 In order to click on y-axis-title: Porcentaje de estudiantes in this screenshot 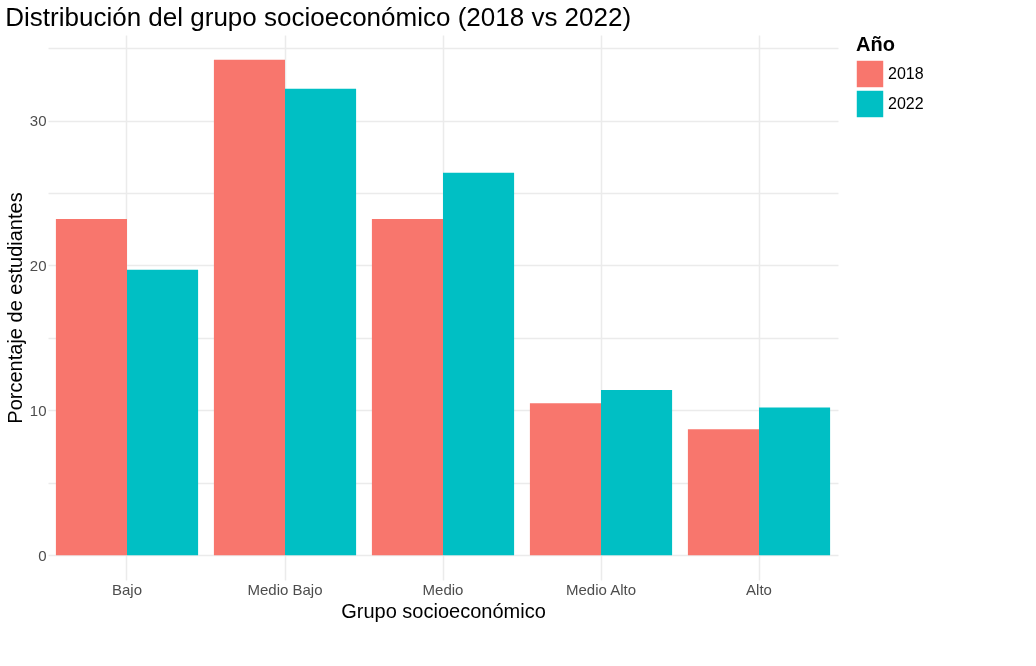, I will do `click(14, 308)`.